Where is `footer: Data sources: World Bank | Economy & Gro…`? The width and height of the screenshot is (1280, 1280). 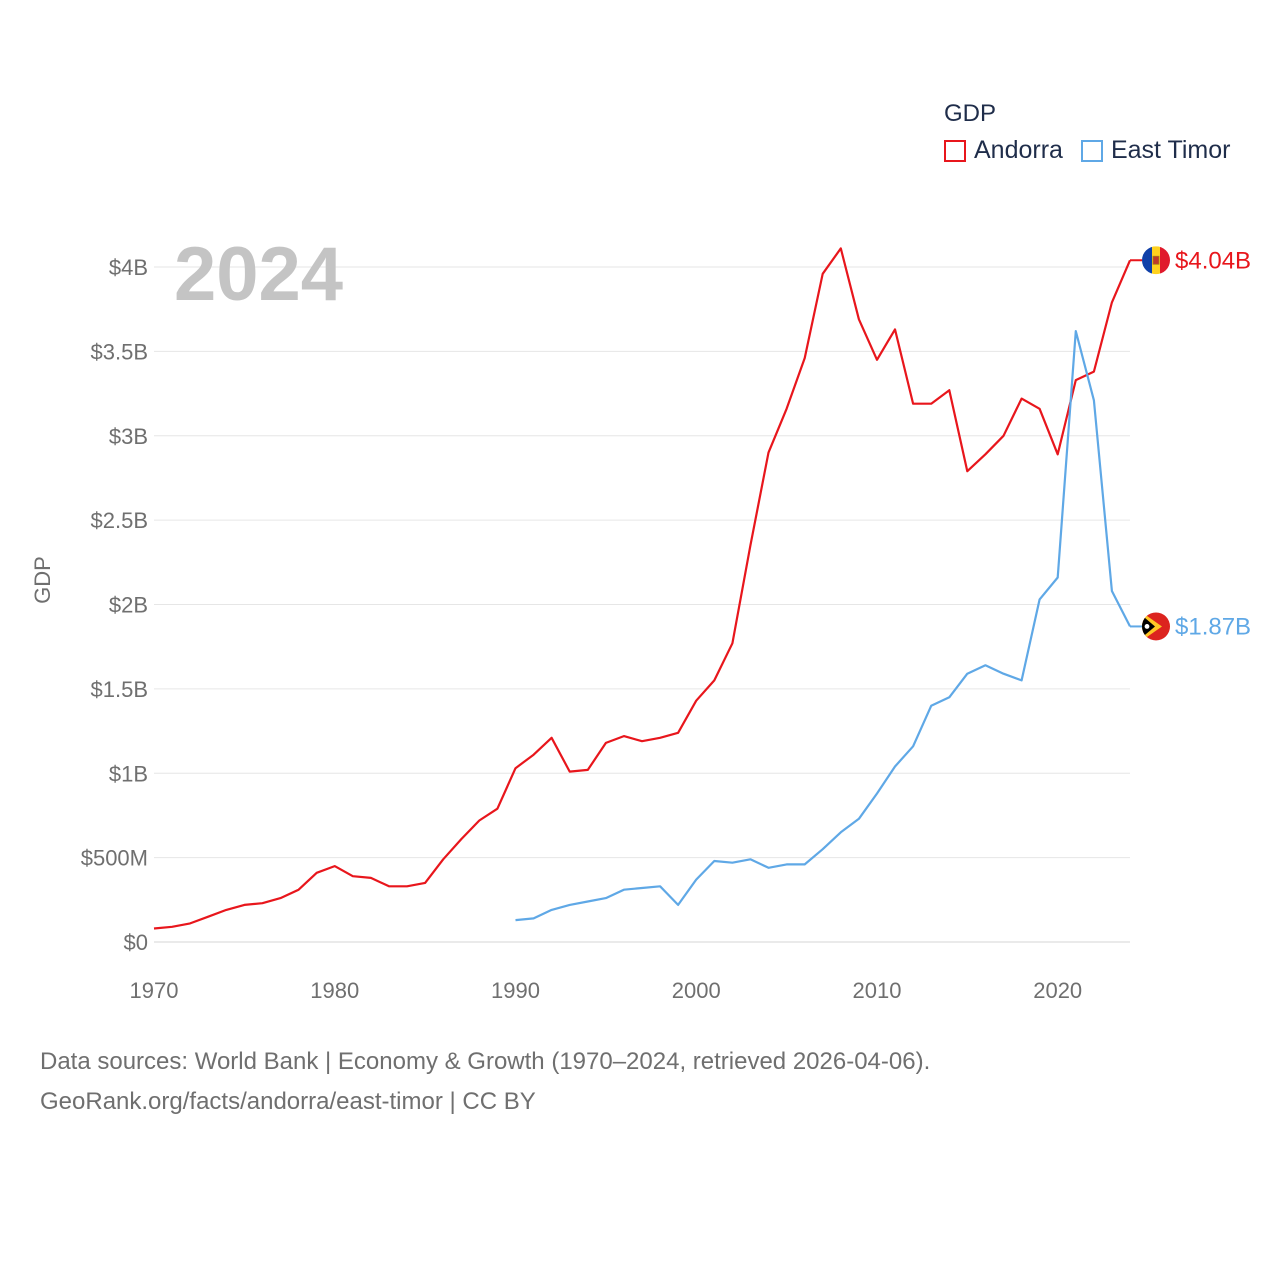 footer: Data sources: World Bank | Economy & Gro… is located at coordinates (485, 1082).